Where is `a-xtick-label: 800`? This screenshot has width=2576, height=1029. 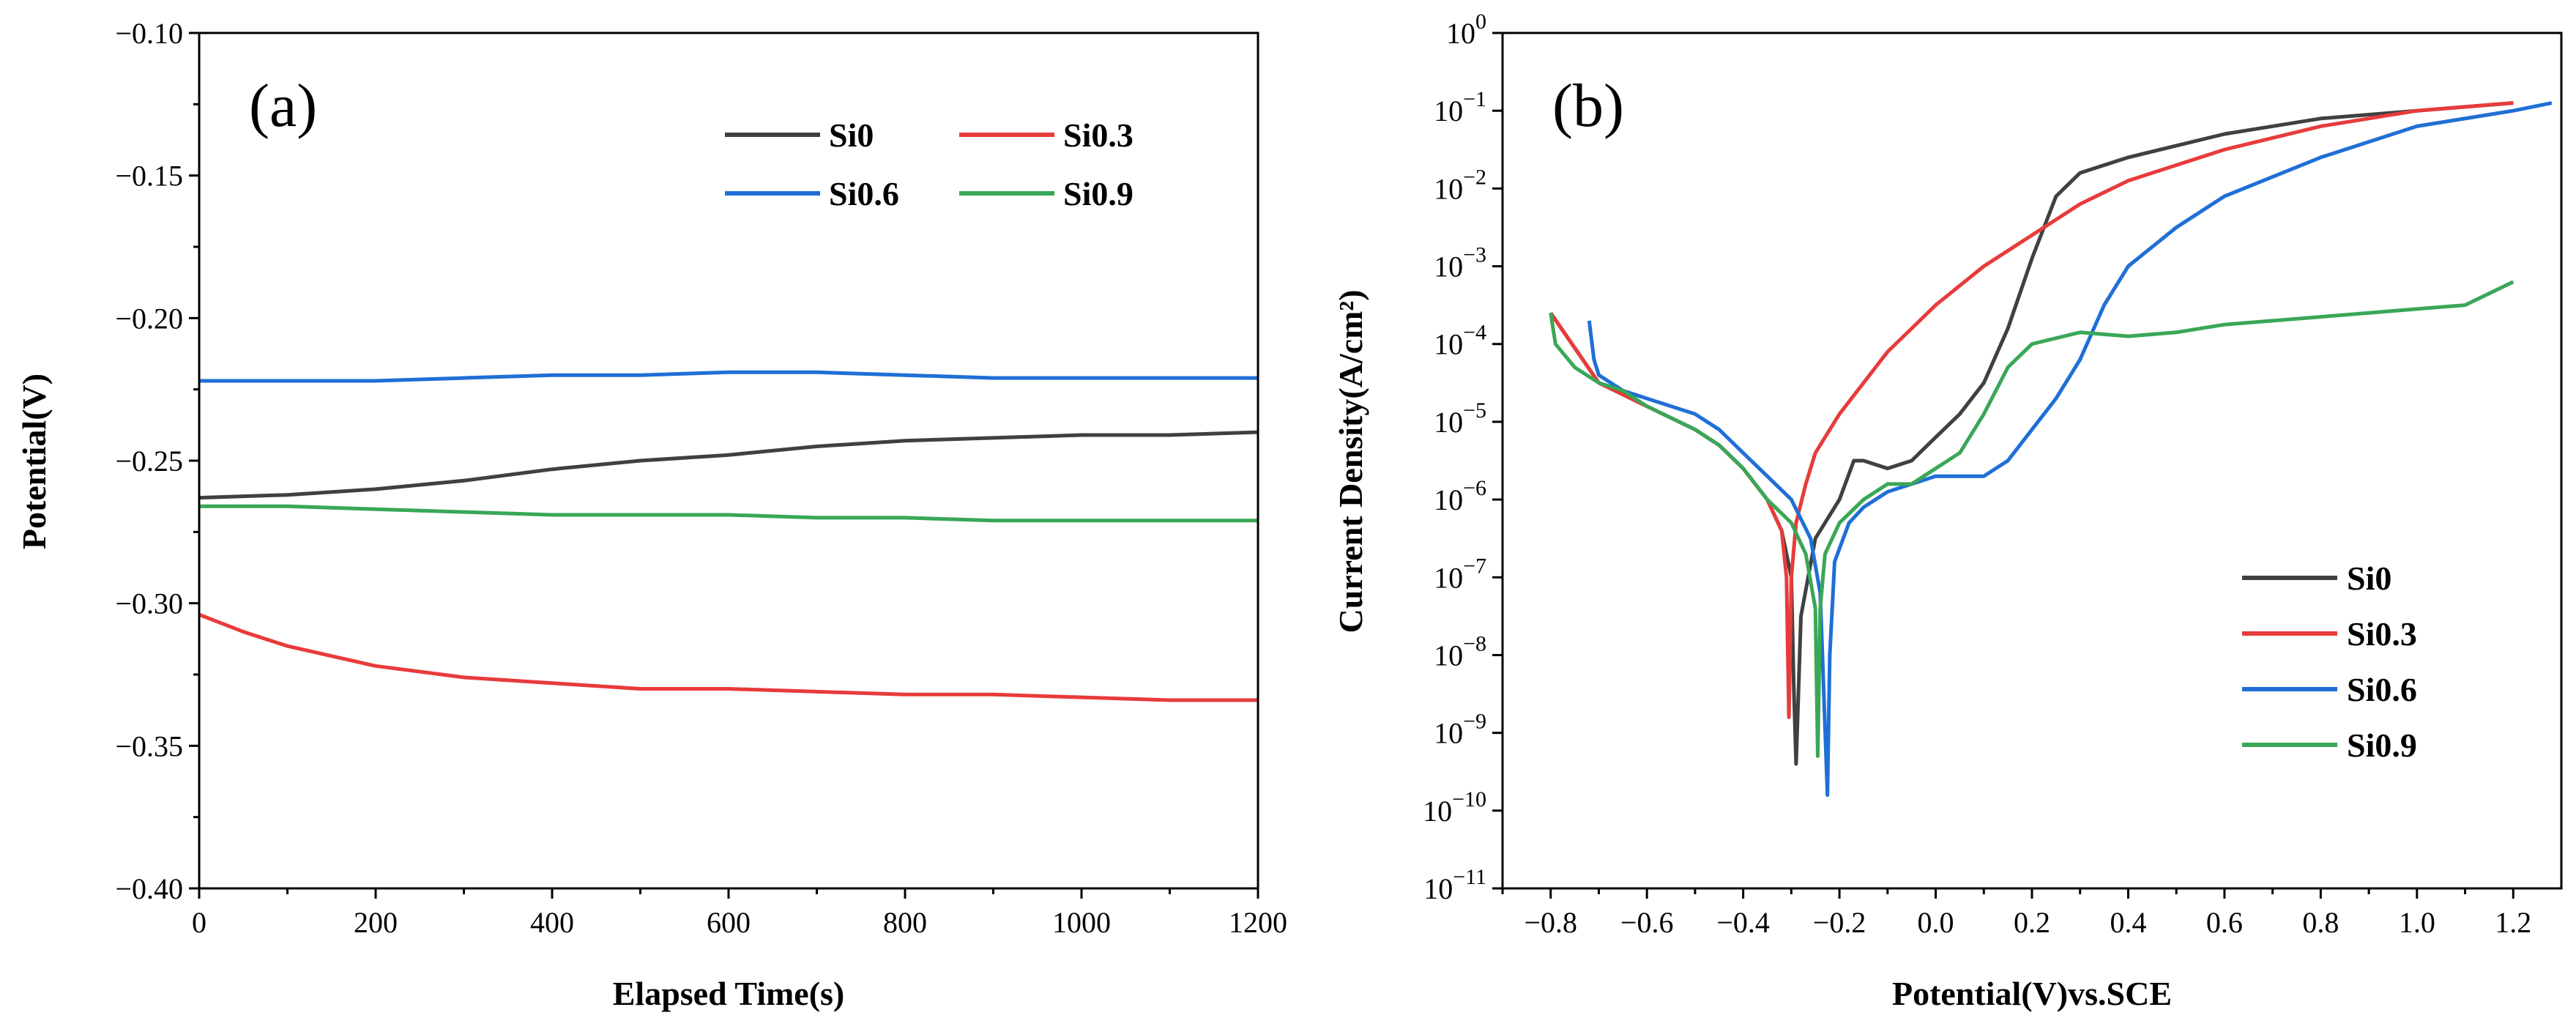 a-xtick-label: 800 is located at coordinates (905, 922).